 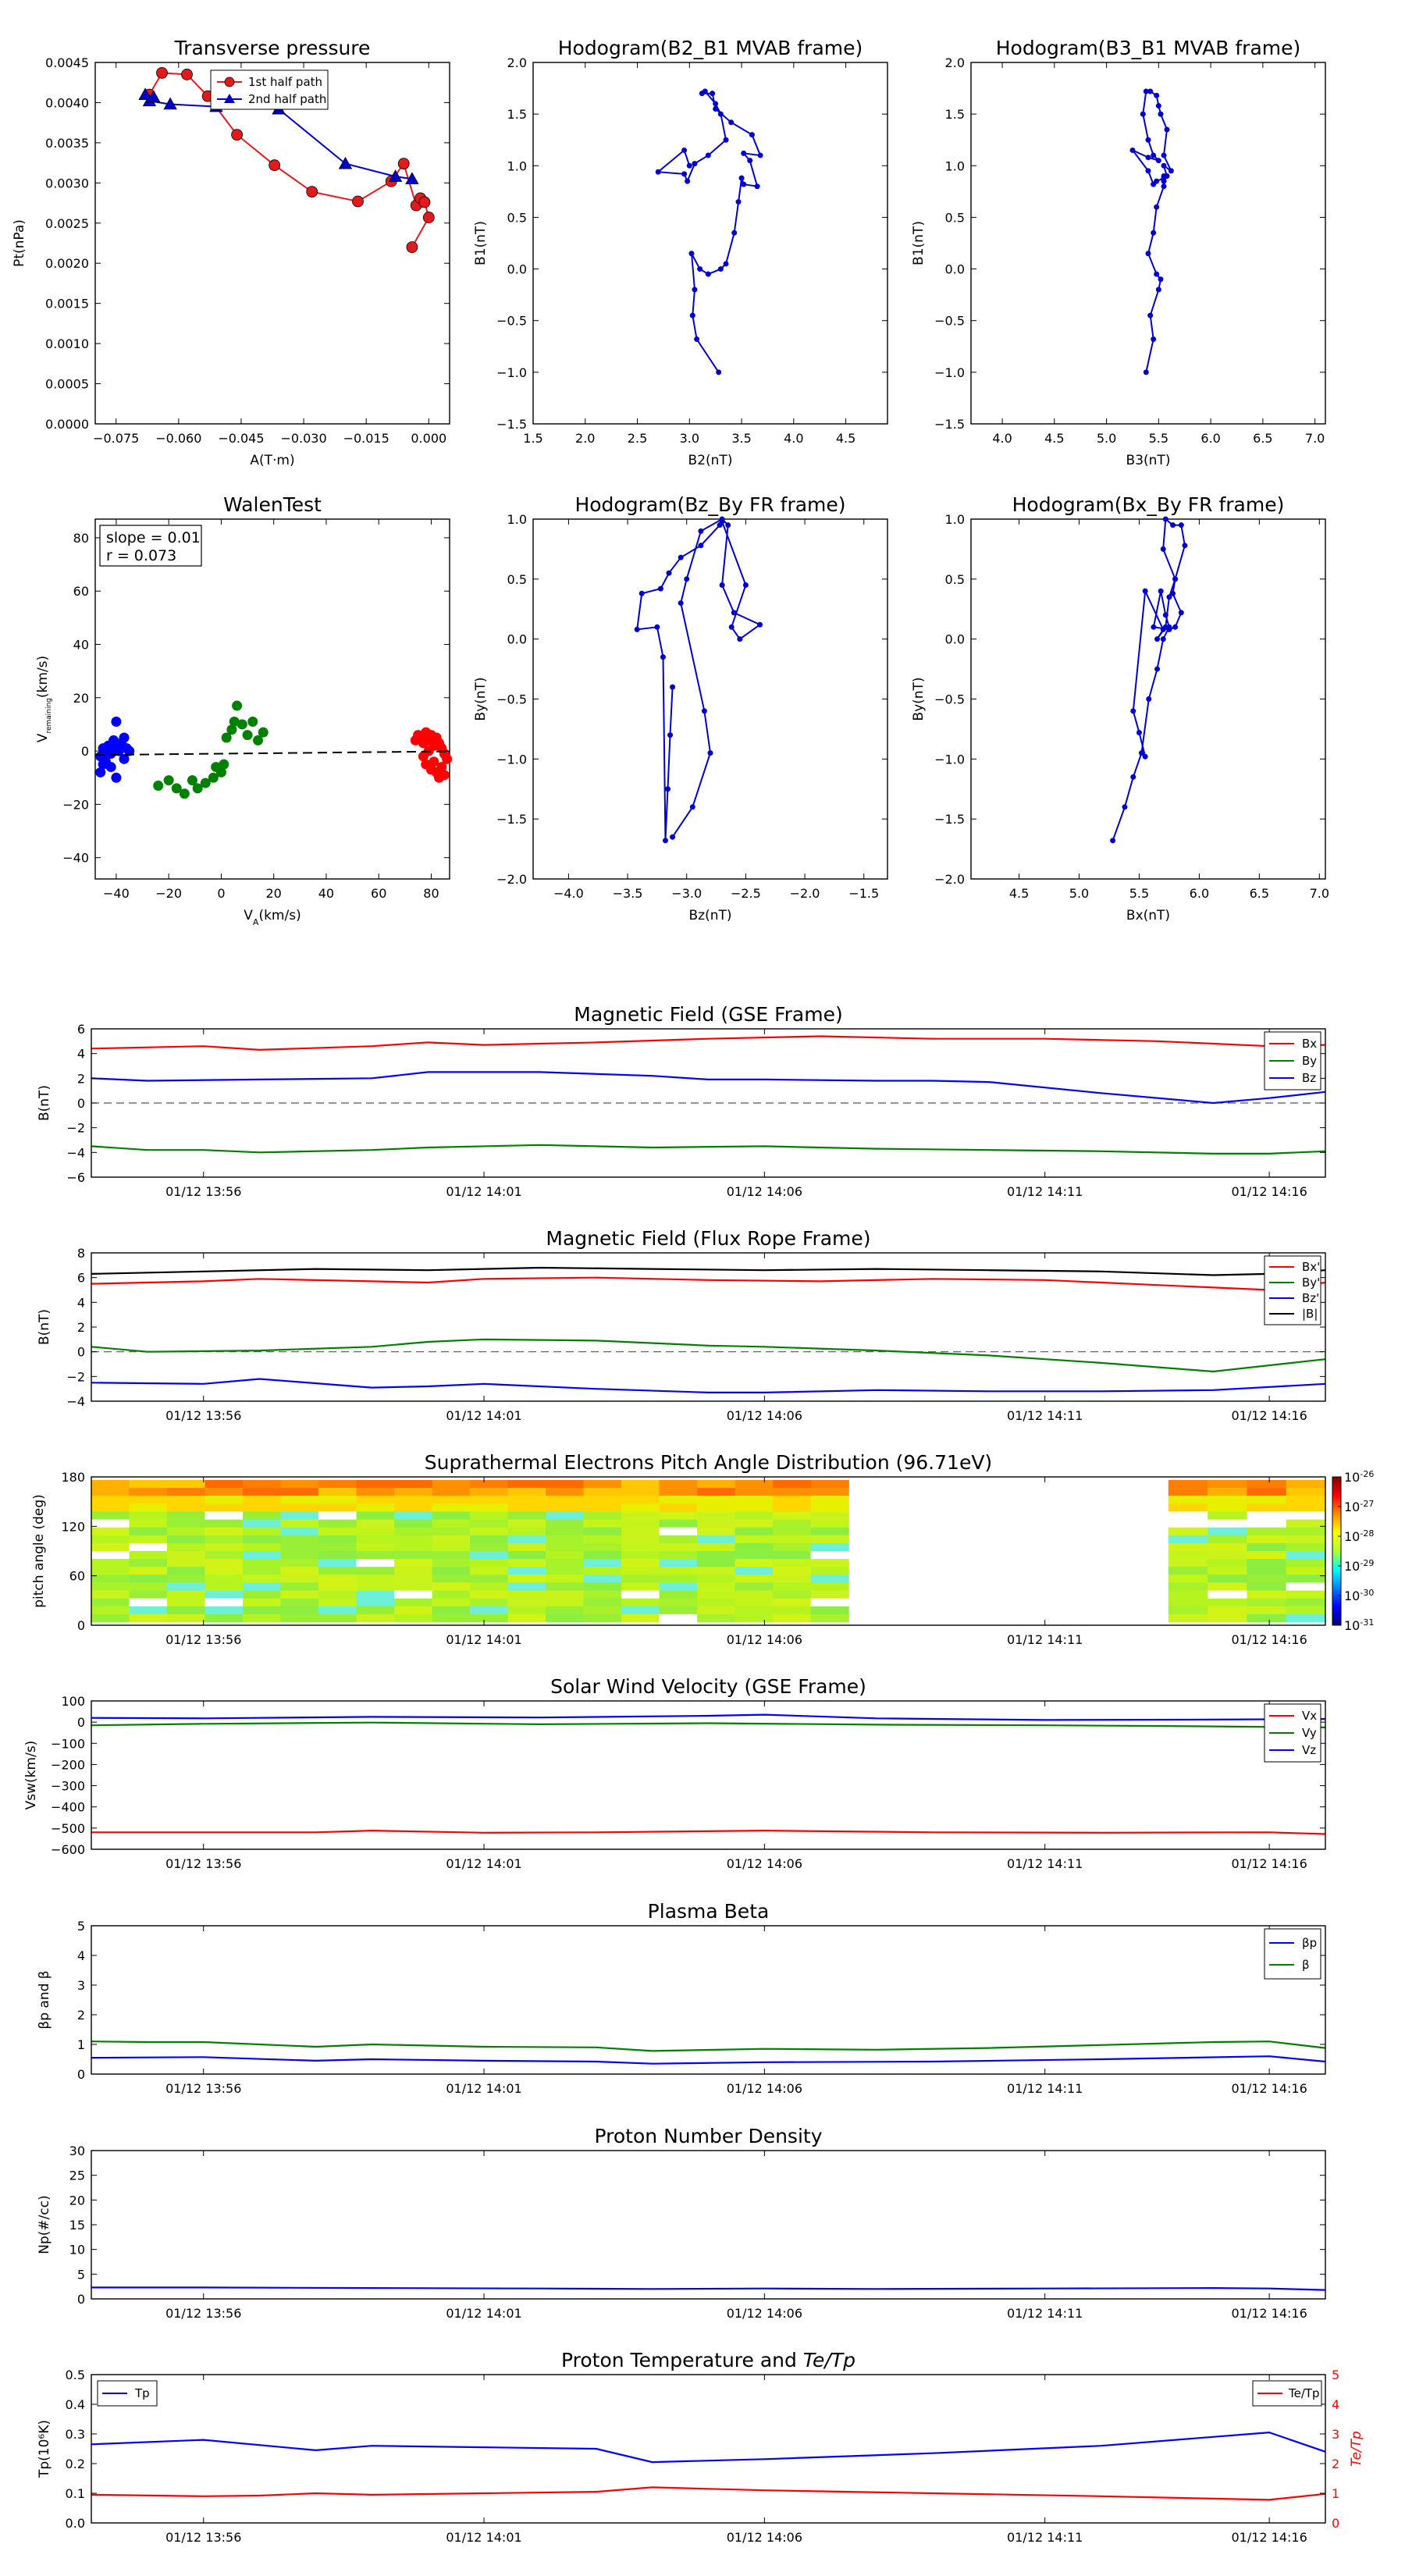 I want to click on y-tick-label: 1.0, so click(x=517, y=165).